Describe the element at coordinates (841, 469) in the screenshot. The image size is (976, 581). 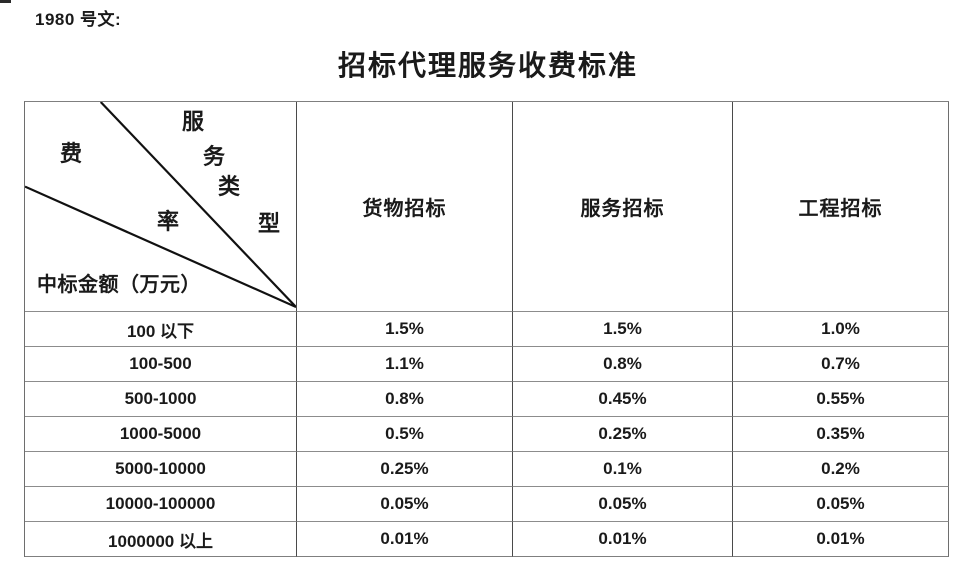
I see `rate-cell: 0.2%` at that location.